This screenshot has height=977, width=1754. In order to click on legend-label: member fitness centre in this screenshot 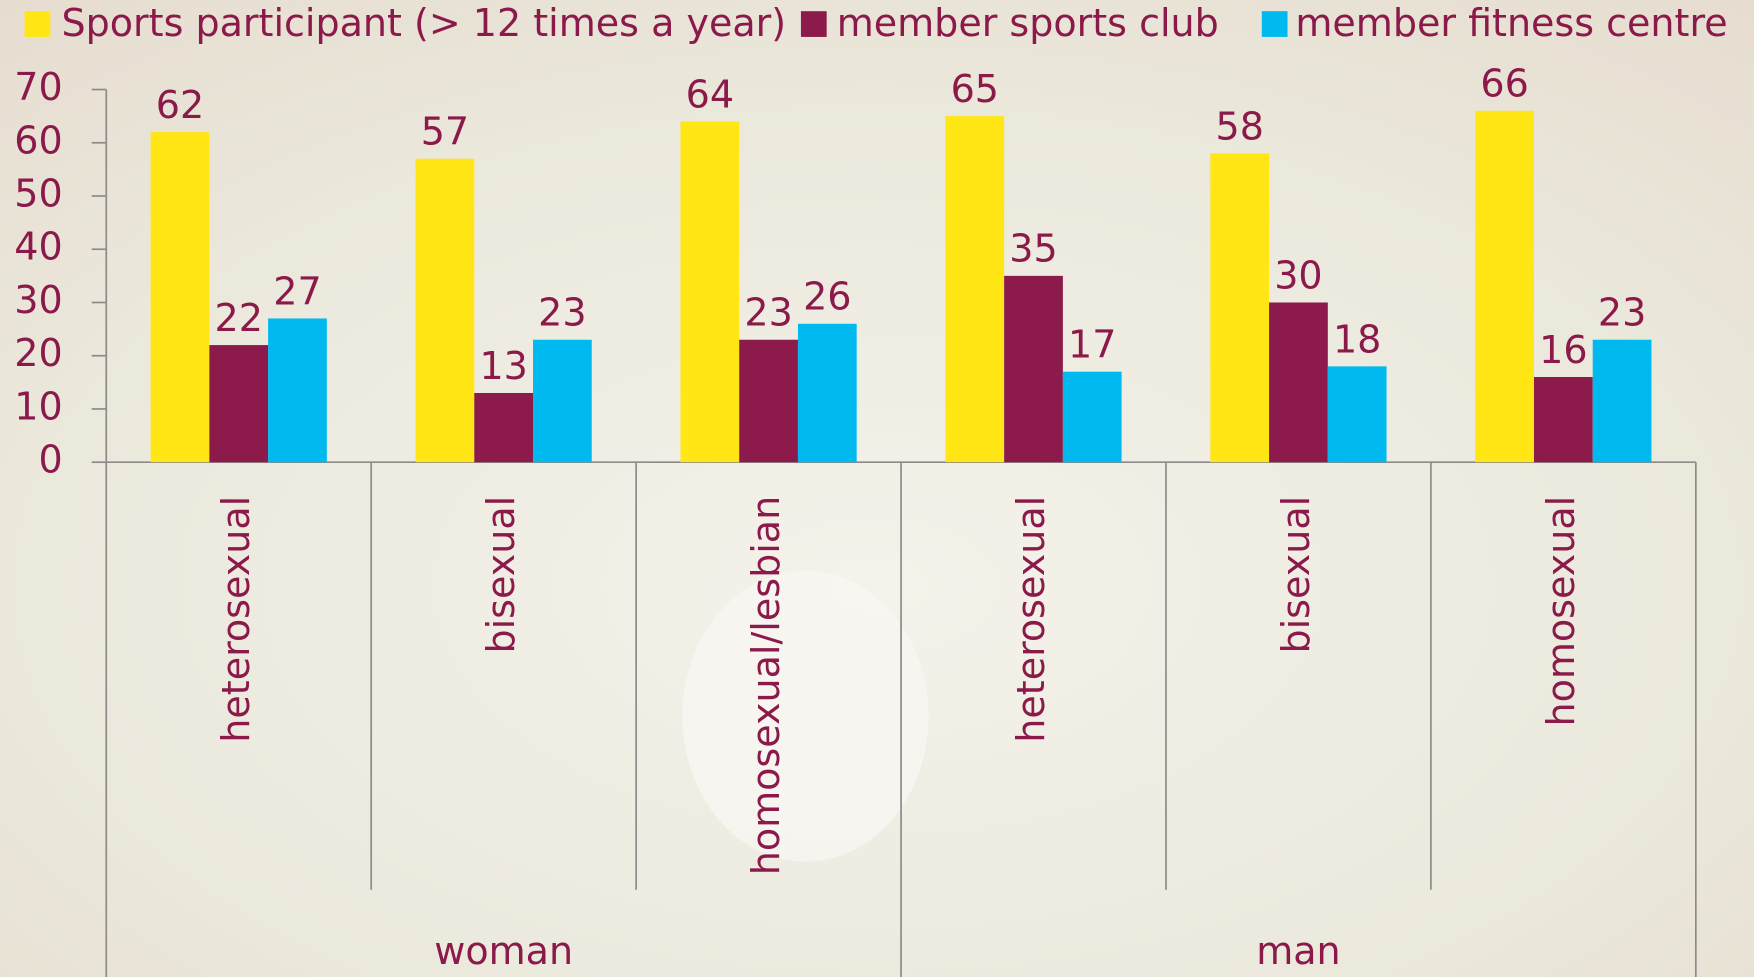, I will do `click(1511, 23)`.